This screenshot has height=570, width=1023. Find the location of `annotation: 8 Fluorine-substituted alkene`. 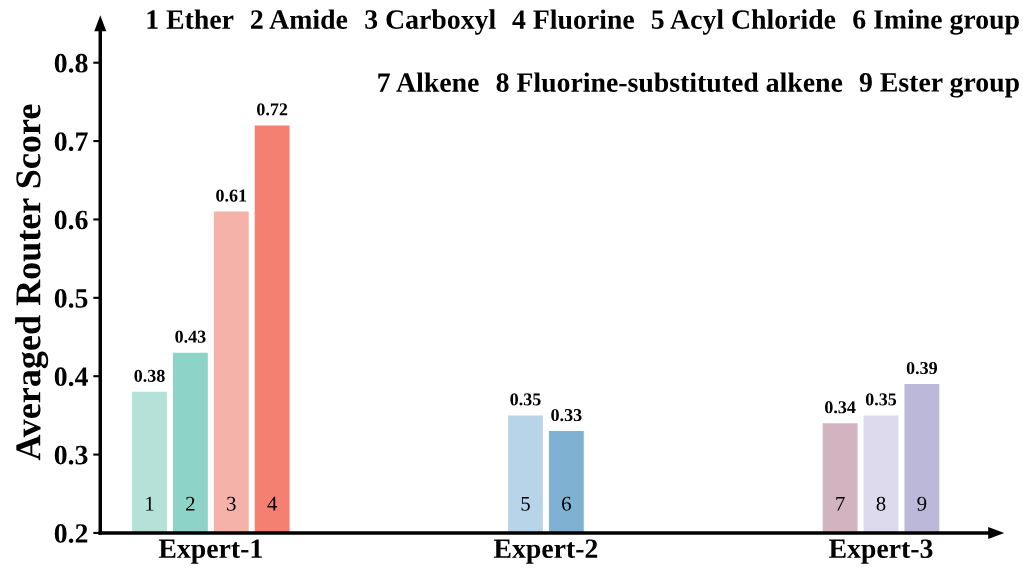

annotation: 8 Fluorine-substituted alkene is located at coordinates (669, 82).